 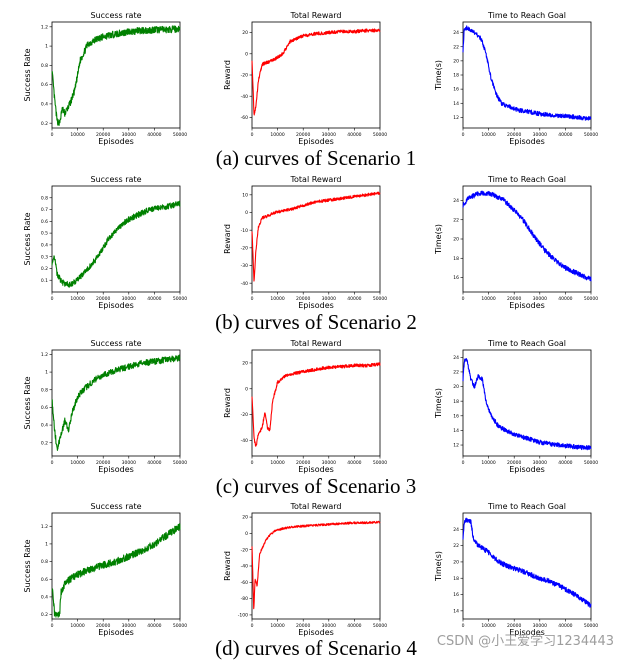 What do you see at coordinates (243, 616) in the screenshot?
I see `y-tick-label: -100` at bounding box center [243, 616].